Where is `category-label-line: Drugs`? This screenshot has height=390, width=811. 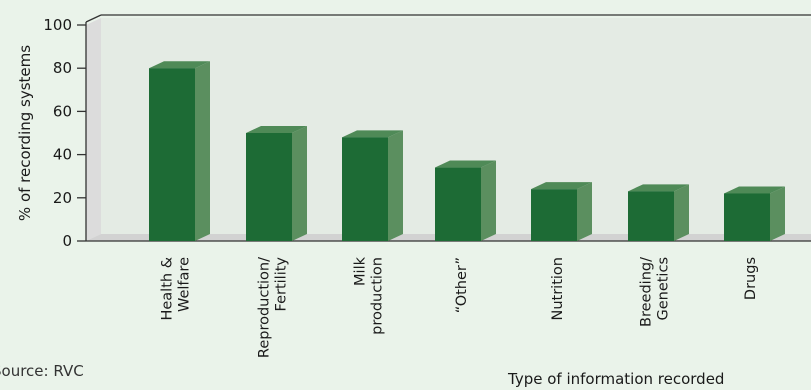 category-label-line: Drugs is located at coordinates (751, 278).